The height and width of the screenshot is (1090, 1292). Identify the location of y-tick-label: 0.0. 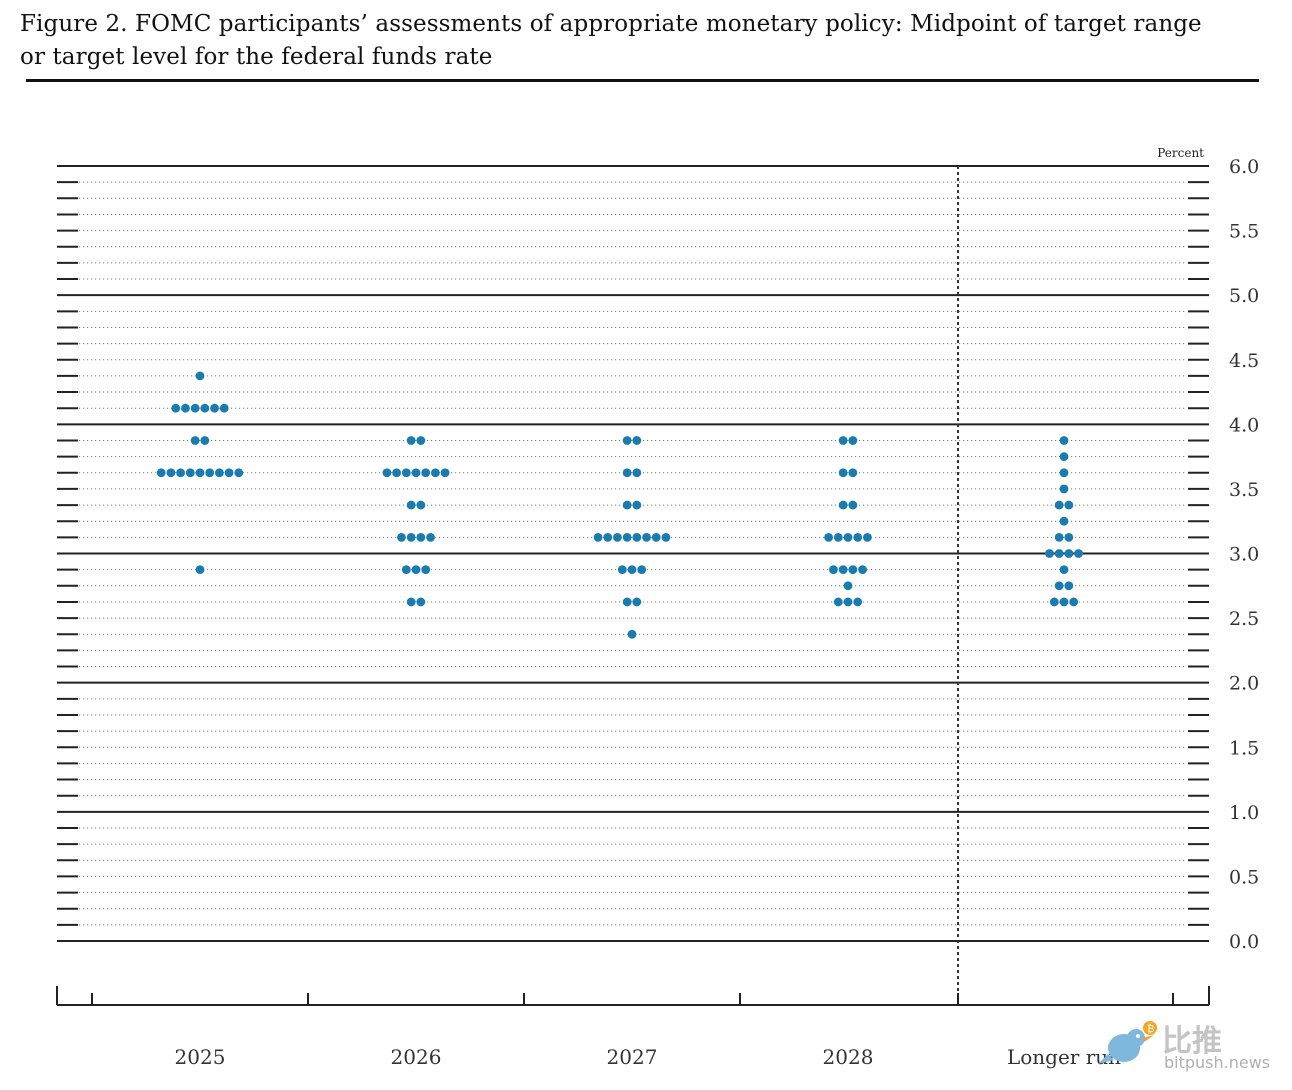
(1244, 942).